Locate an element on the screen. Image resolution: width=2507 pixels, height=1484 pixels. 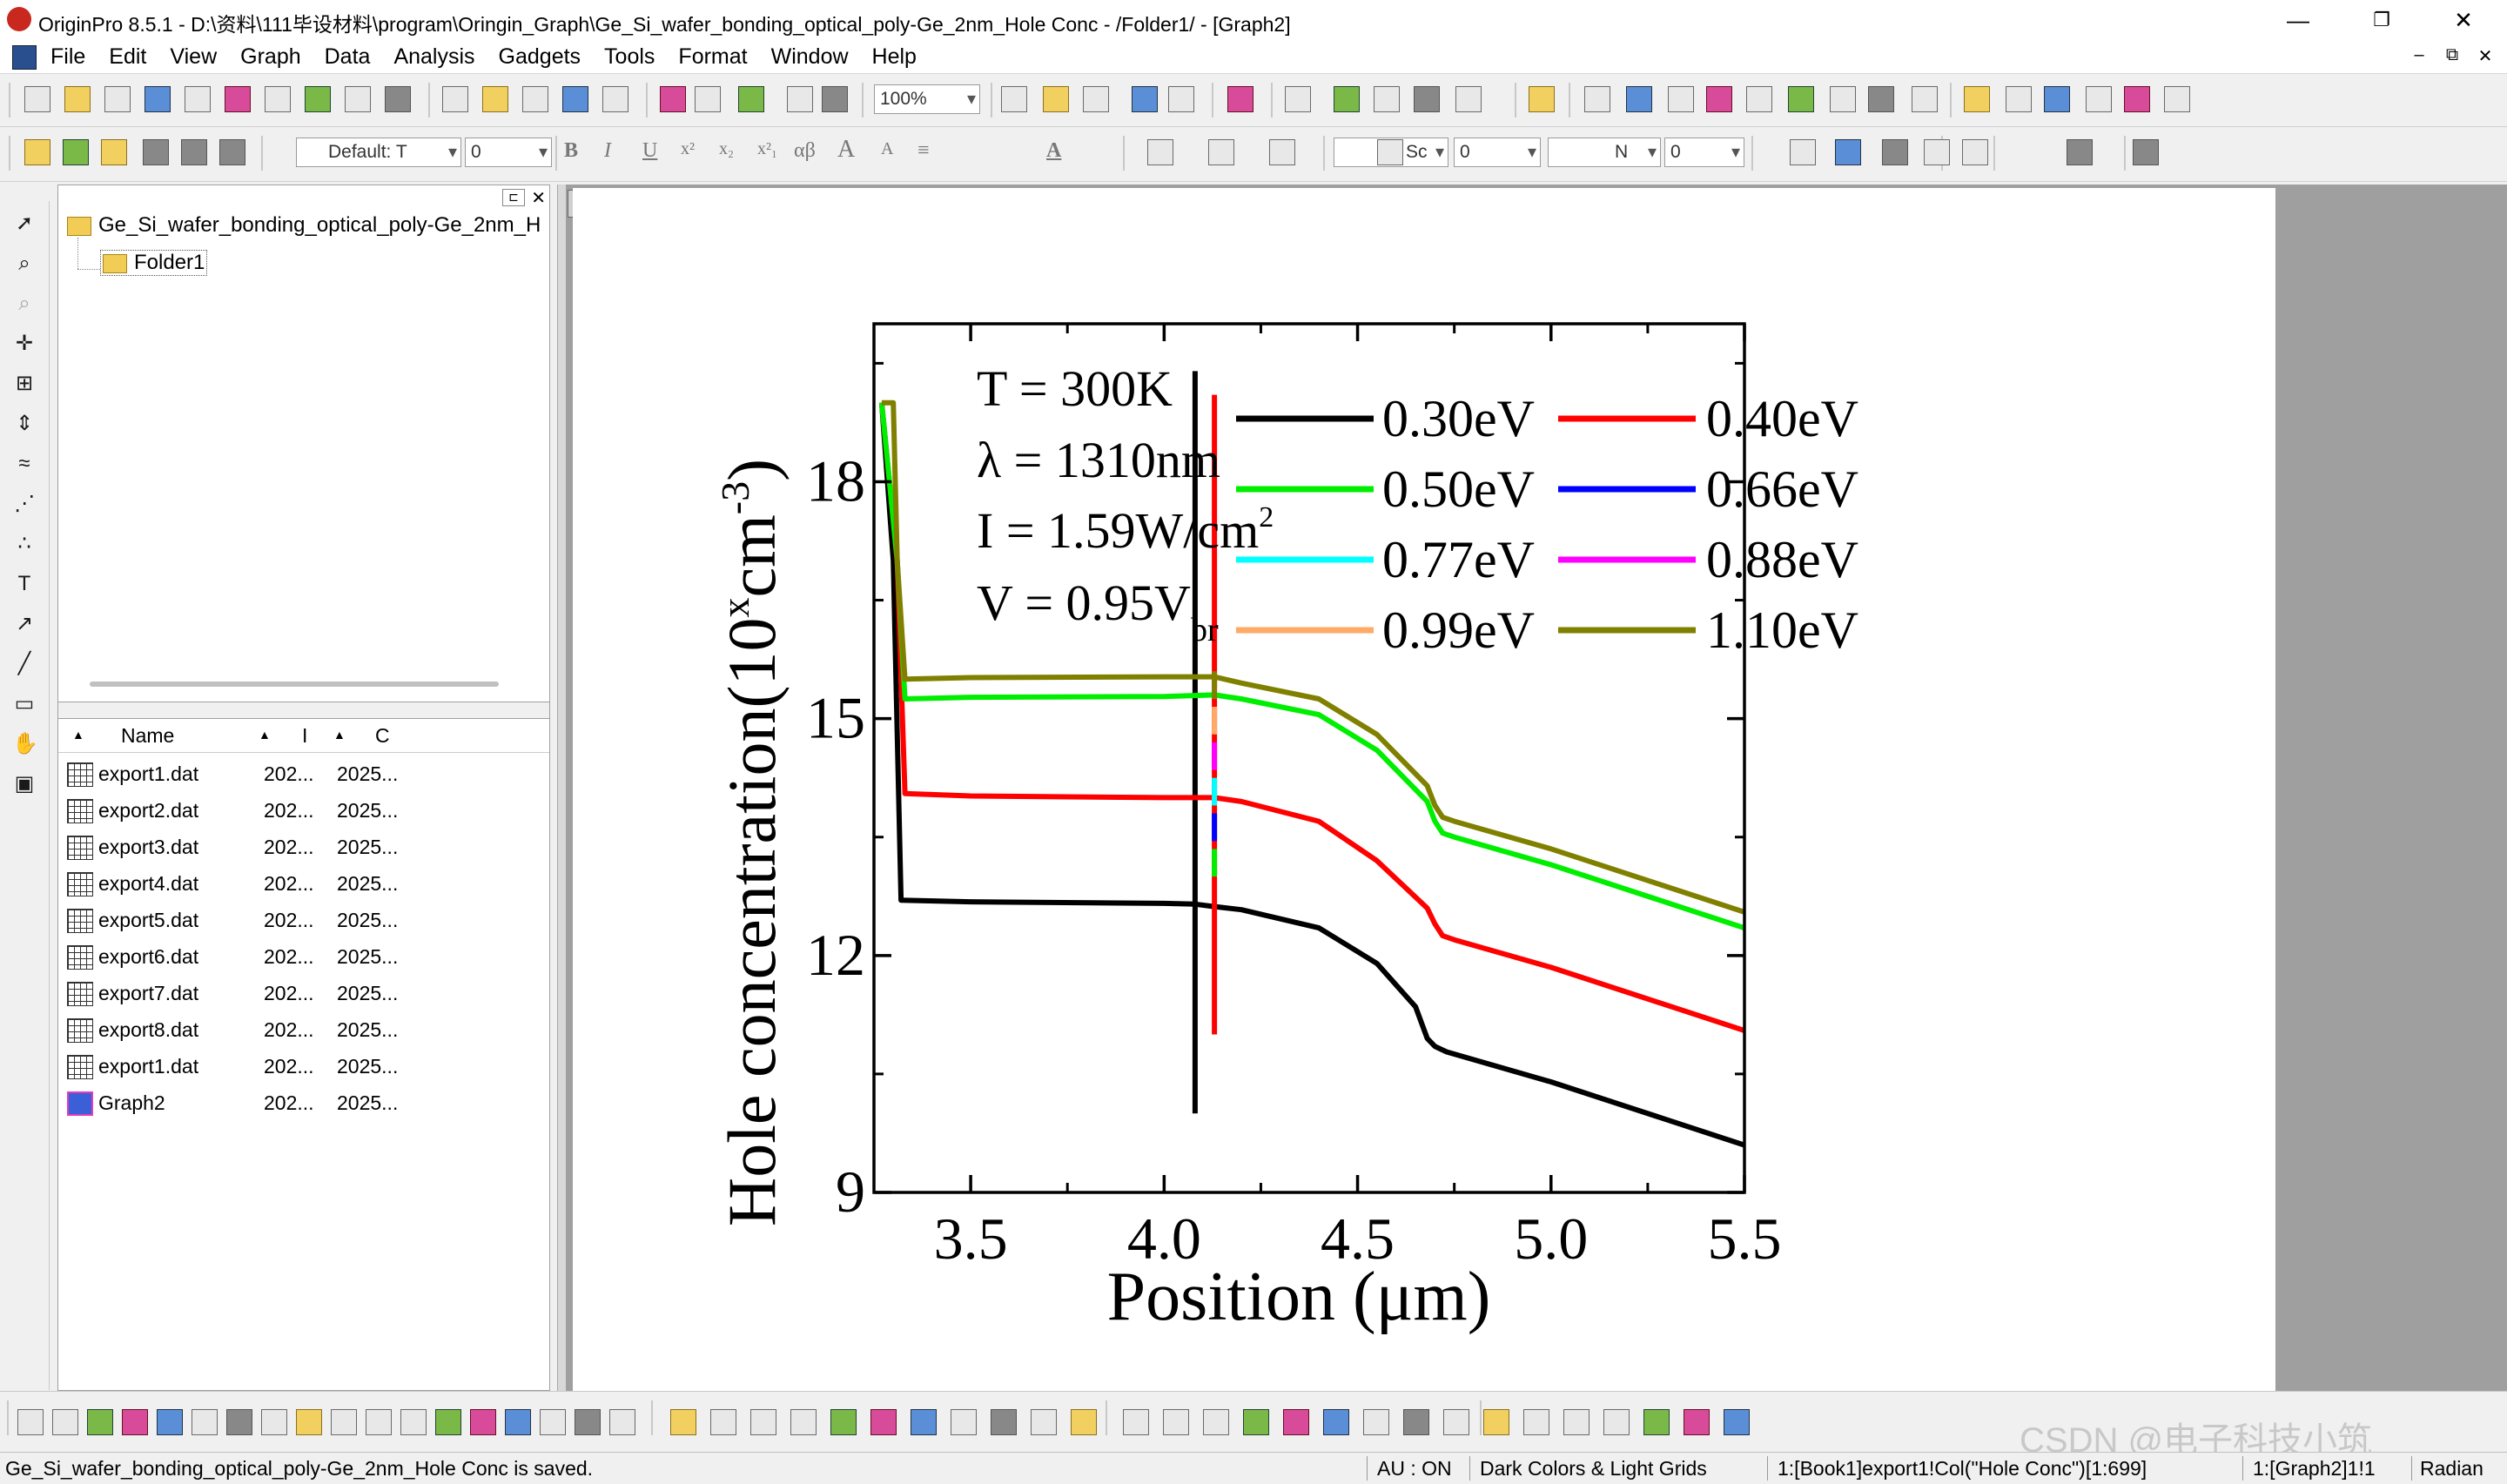
draw-data-icon: ⋰ is located at coordinates (24, 503).